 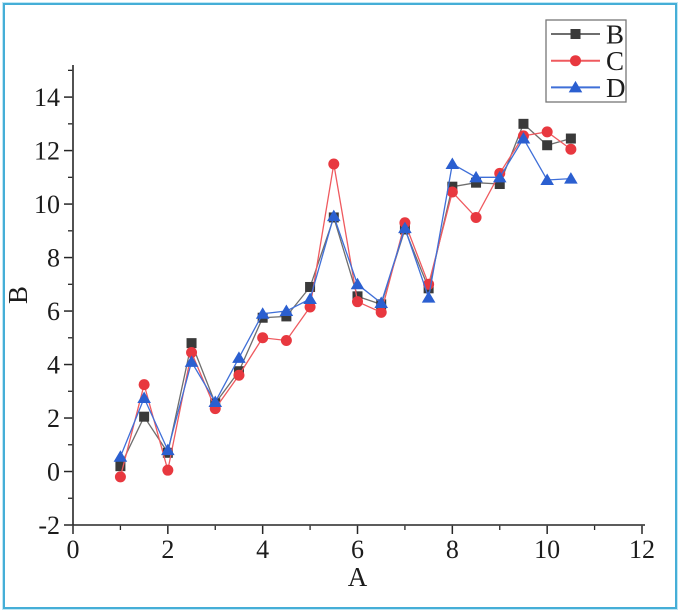 What do you see at coordinates (53, 472) in the screenshot?
I see `y-tick-label: 0` at bounding box center [53, 472].